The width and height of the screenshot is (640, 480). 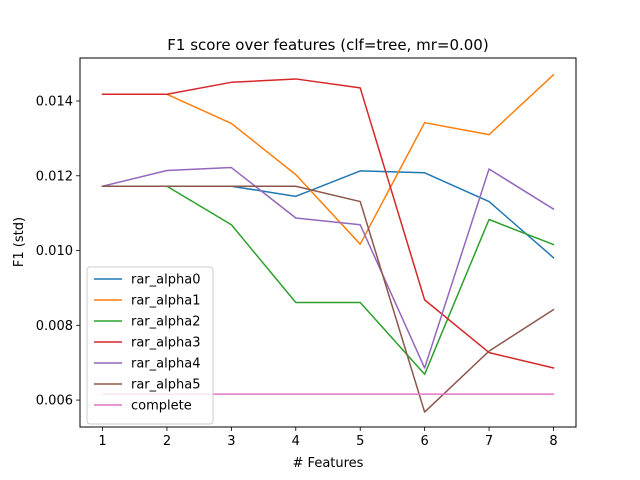 I want to click on y-tick-label: 0.006, so click(x=54, y=401).